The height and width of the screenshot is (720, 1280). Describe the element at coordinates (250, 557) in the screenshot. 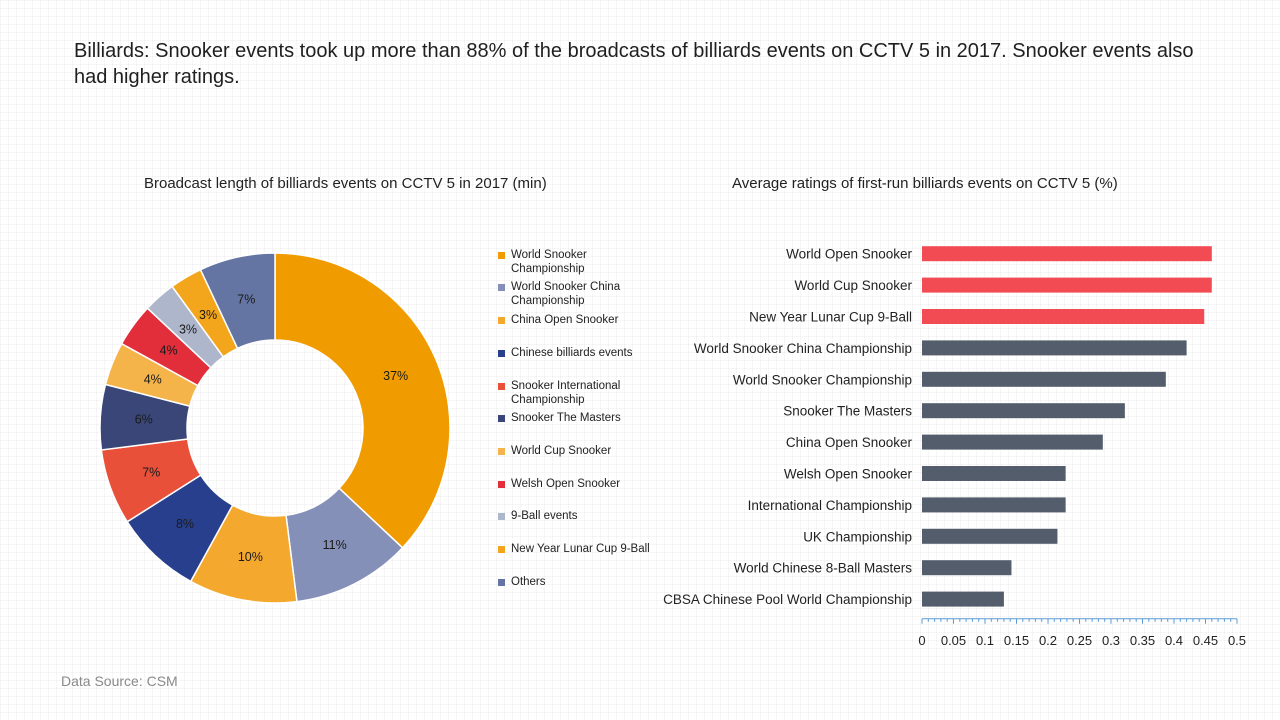

I see `donut-slice-label-2: 10%` at that location.